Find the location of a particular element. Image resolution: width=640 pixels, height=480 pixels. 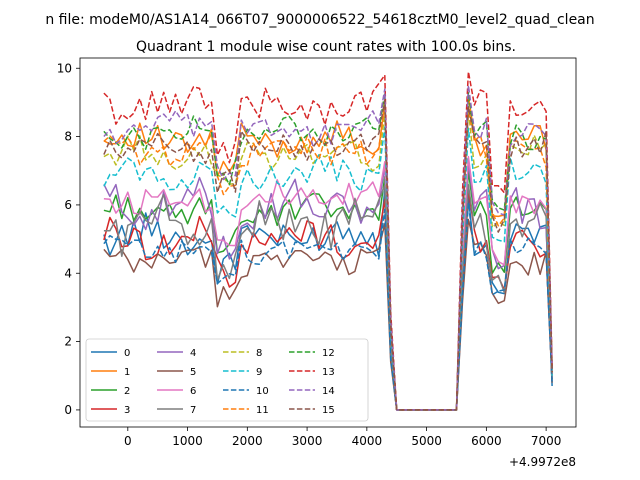

x-offset-text: +4.9972e8 is located at coordinates (542, 462).